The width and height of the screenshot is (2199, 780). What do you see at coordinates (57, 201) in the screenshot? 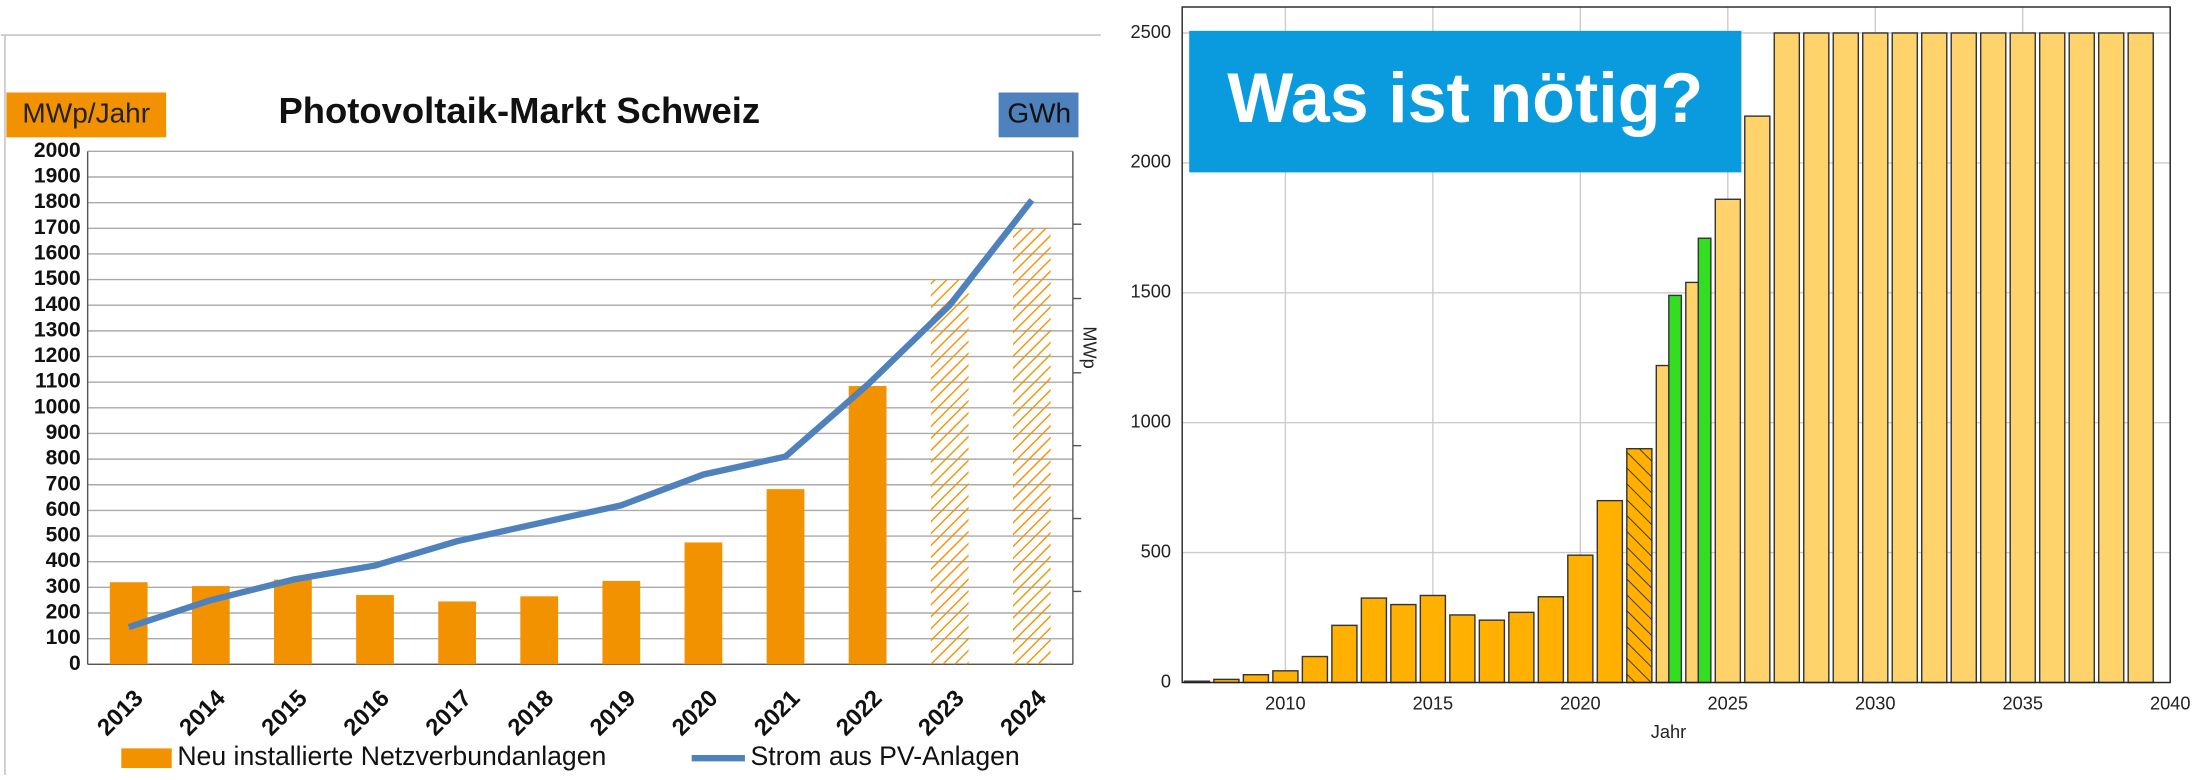
I see `y-tick-label: 1800` at bounding box center [57, 201].